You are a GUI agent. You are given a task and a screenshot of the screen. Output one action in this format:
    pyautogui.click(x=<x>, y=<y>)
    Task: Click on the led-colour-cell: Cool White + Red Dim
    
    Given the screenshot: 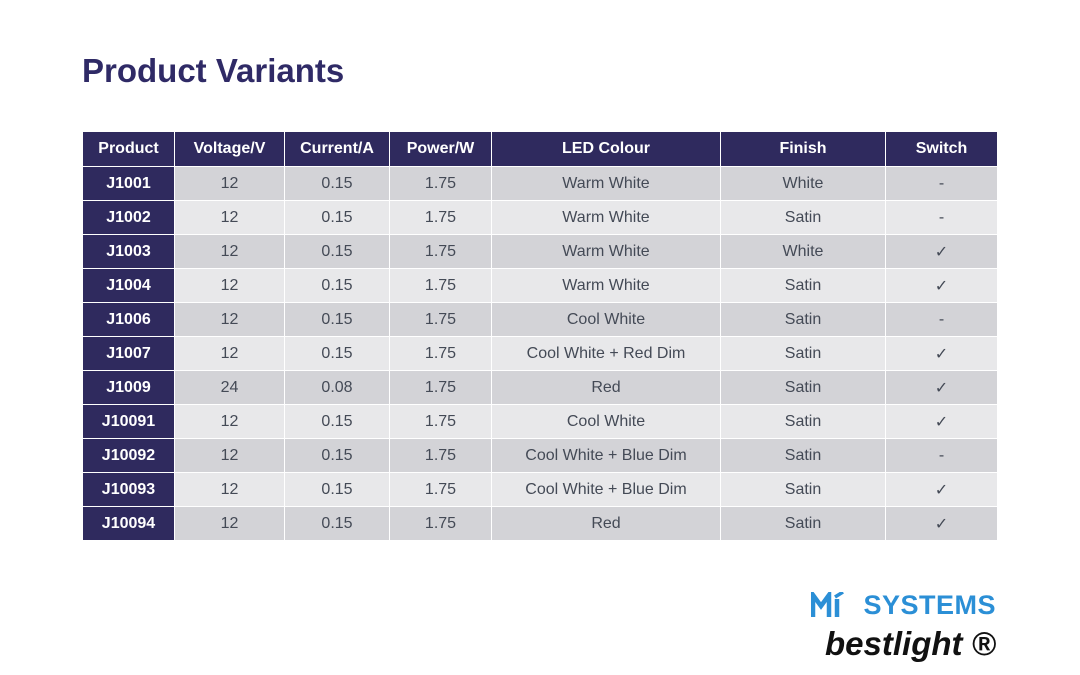 What is the action you would take?
    pyautogui.click(x=606, y=353)
    